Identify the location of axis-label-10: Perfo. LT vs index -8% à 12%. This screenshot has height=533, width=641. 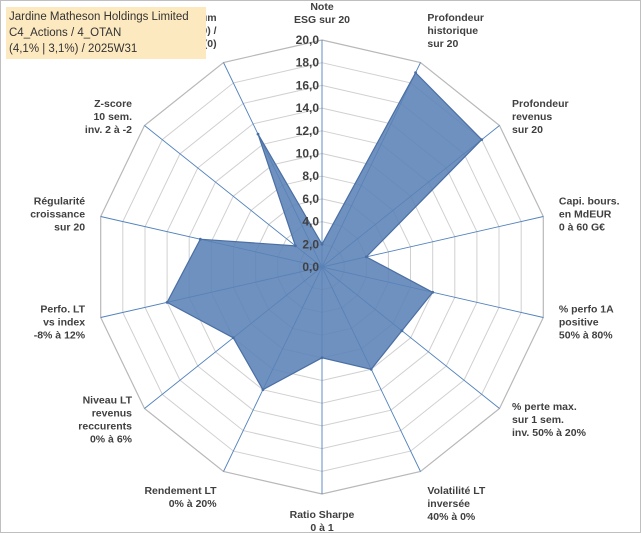
(60, 323).